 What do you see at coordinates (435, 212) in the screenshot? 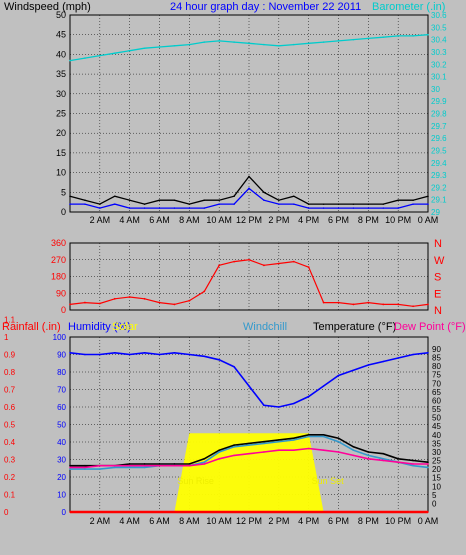
I see `barometer-tick-label: 29` at bounding box center [435, 212].